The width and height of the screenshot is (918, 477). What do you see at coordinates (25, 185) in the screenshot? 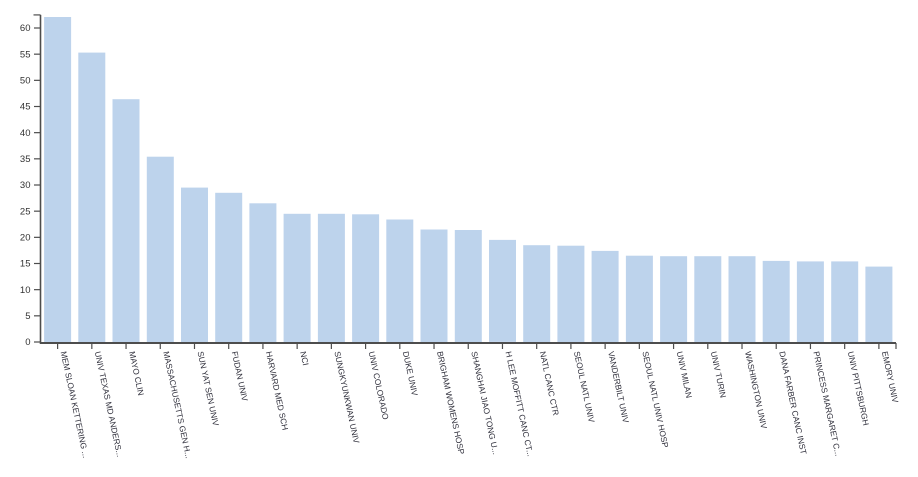
I see `y-tick-label: 30` at bounding box center [25, 185].